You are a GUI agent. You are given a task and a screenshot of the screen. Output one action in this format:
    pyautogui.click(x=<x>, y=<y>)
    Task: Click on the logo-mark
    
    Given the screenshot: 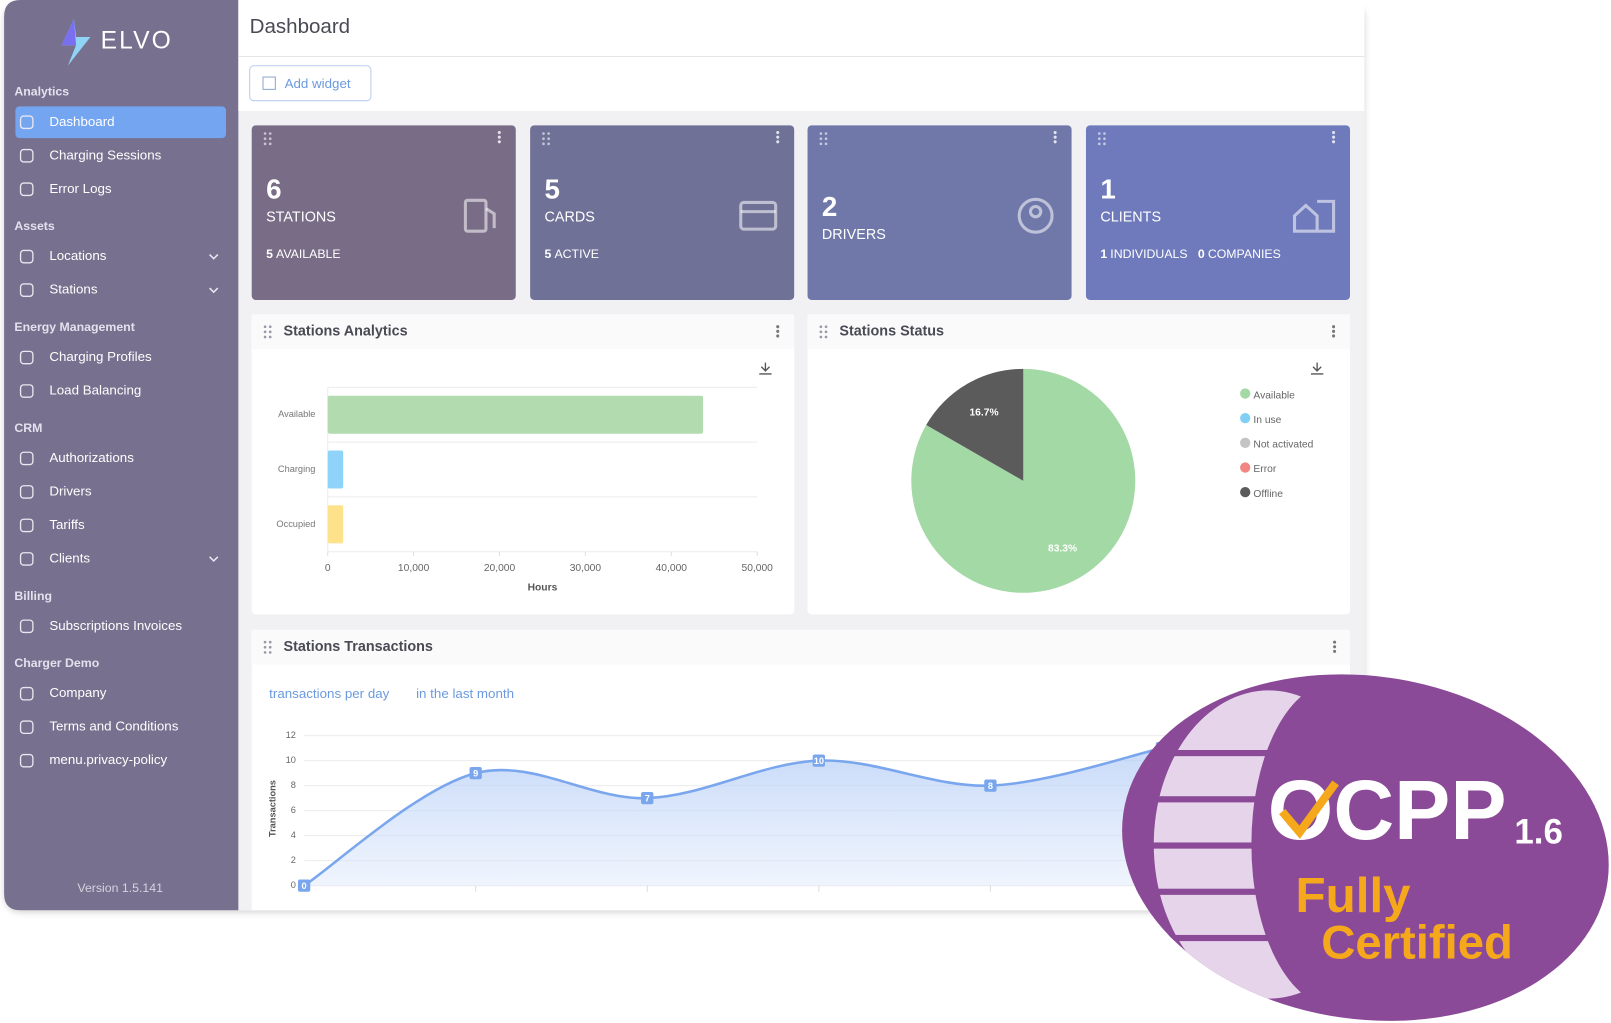 What is the action you would take?
    pyautogui.click(x=69, y=32)
    